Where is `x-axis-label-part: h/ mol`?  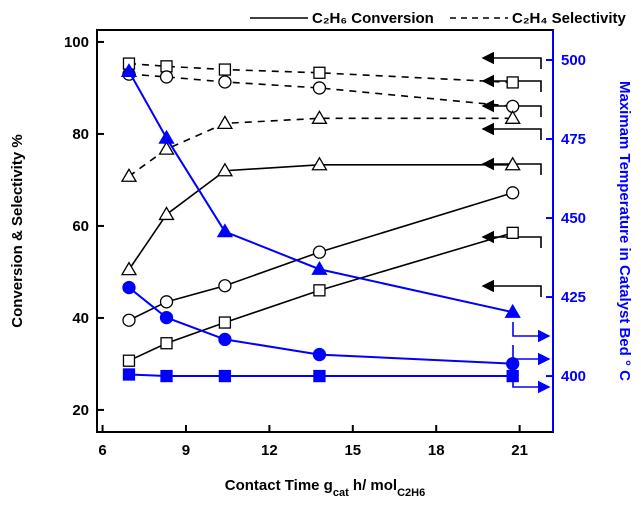 x-axis-label-part: h/ mol is located at coordinates (373, 485).